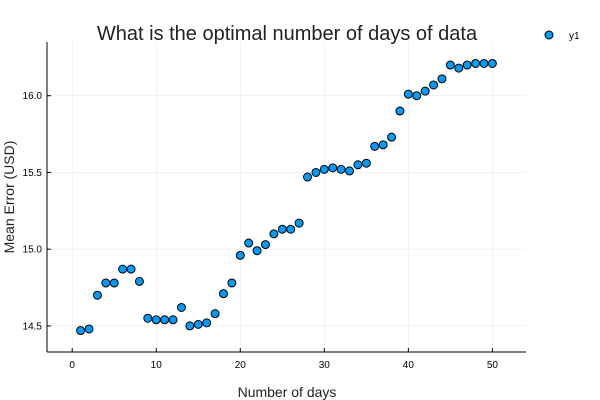 The width and height of the screenshot is (600, 400). I want to click on x-tick-label: 30, so click(325, 365).